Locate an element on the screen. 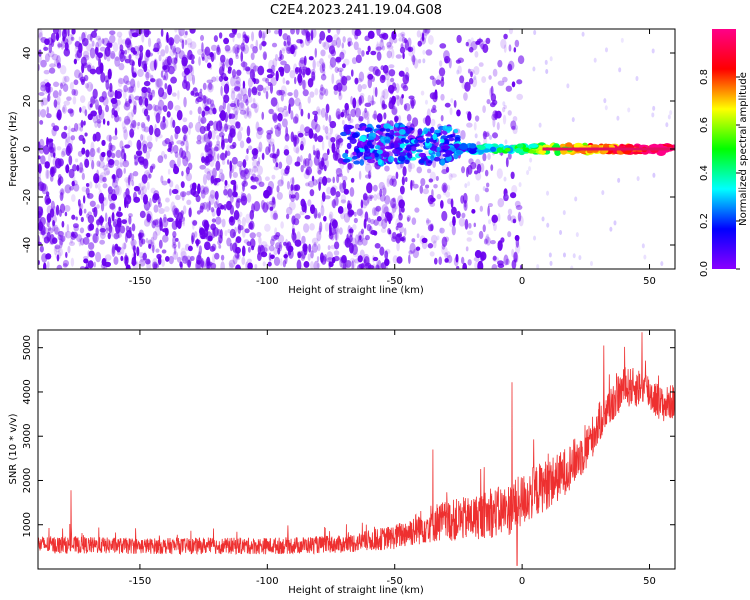 Image resolution: width=750 pixels, height=600 pixels. spectrogram-x-tick-label: 0 is located at coordinates (522, 281).